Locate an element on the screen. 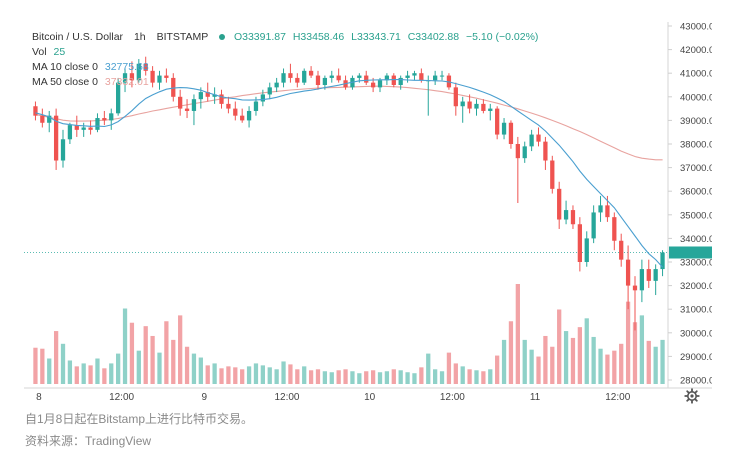  y-tick-label: 36000.00 is located at coordinates (696, 192).